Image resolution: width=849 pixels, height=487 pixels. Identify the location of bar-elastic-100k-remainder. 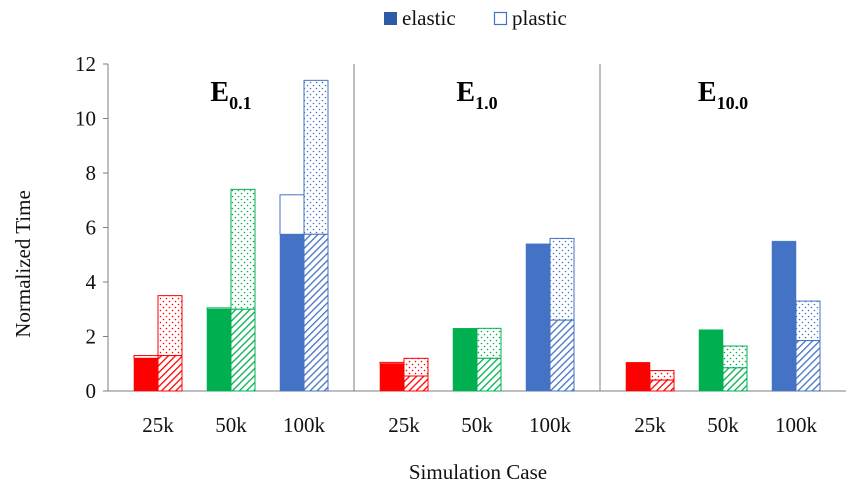
(292, 215).